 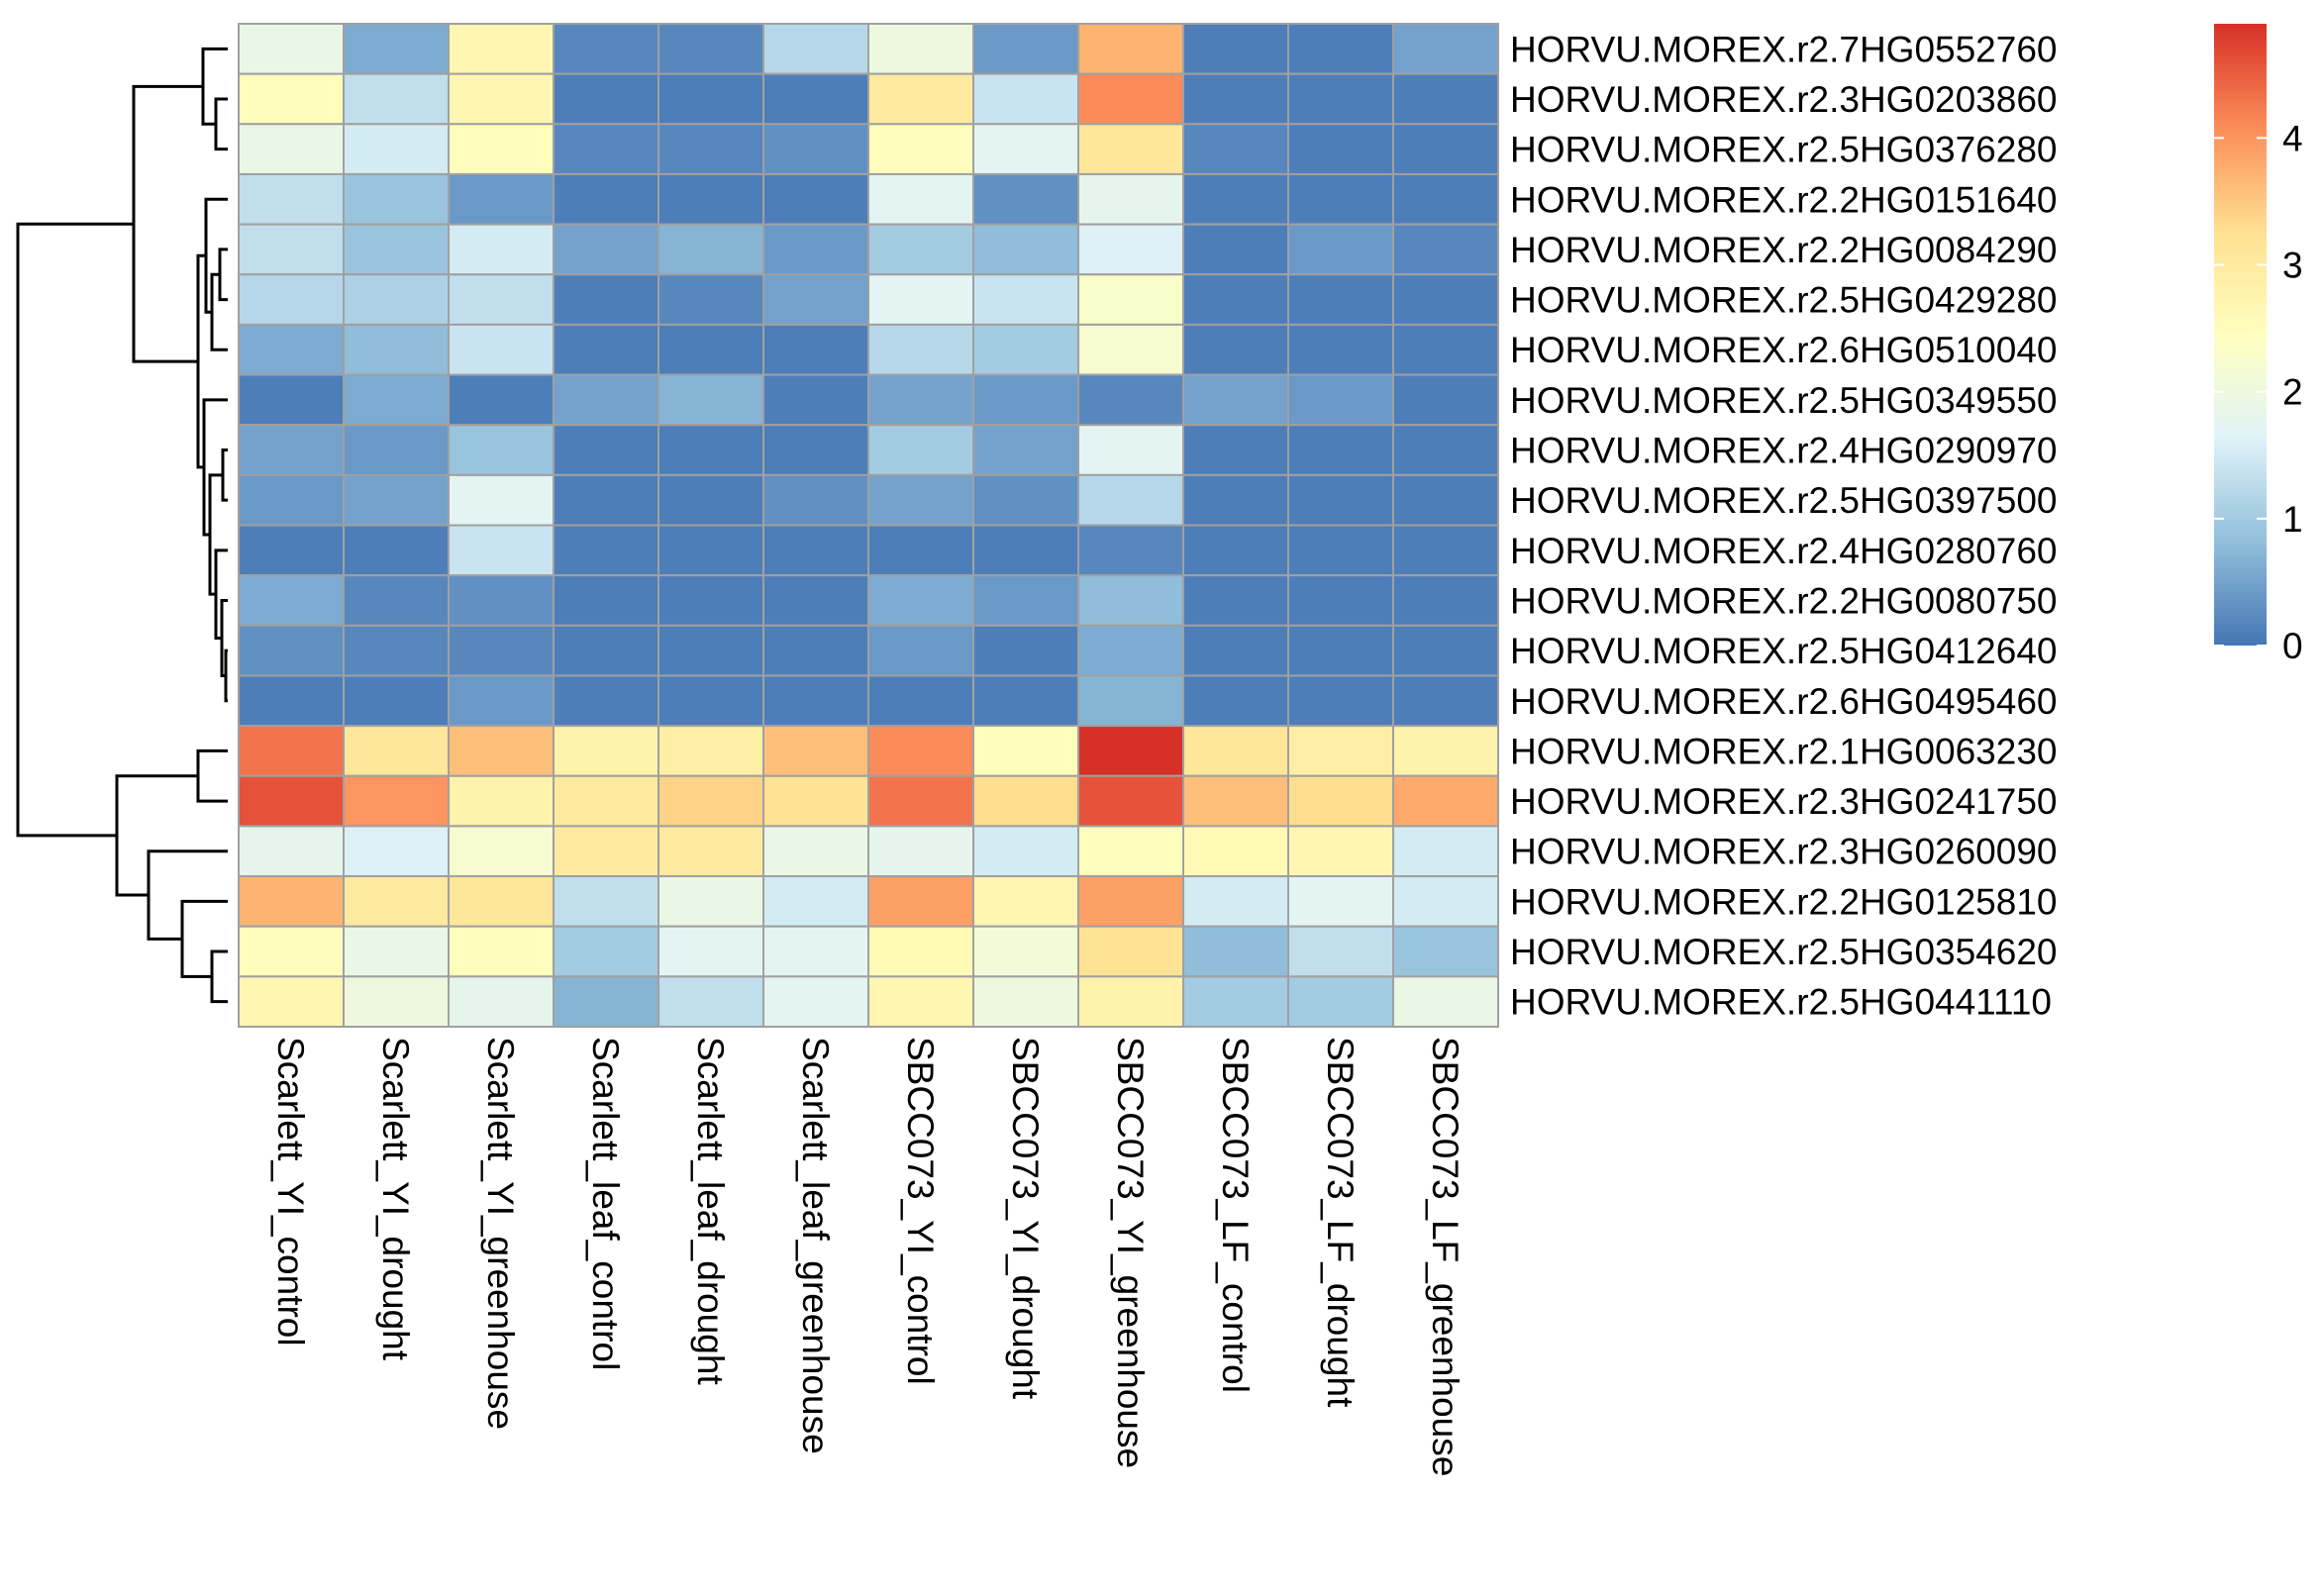 I want to click on legend-tick-label: 4, so click(x=2292, y=138).